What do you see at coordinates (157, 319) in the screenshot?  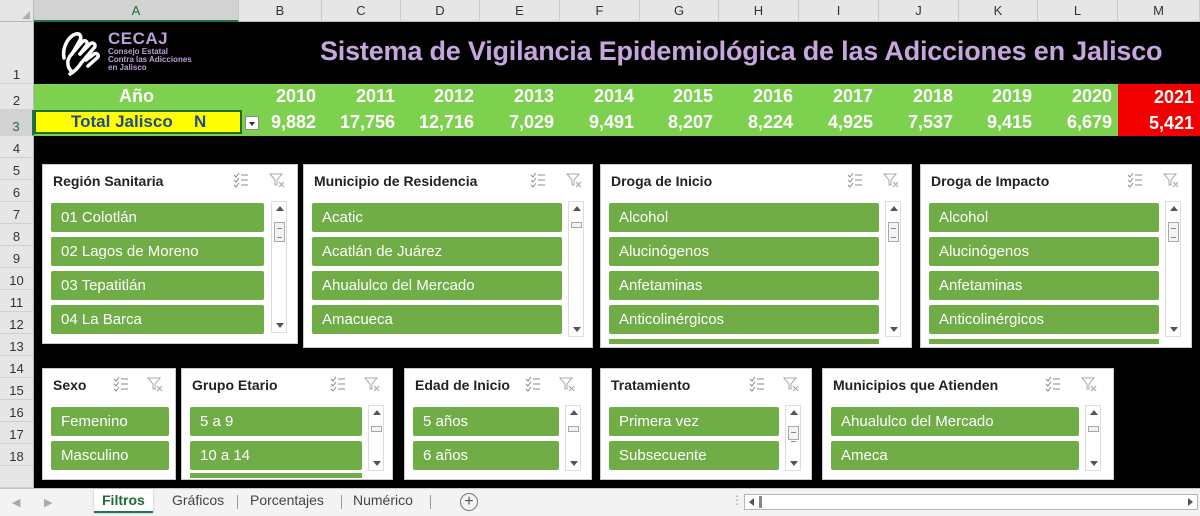 I see `slicer-item: 04 La Barca` at bounding box center [157, 319].